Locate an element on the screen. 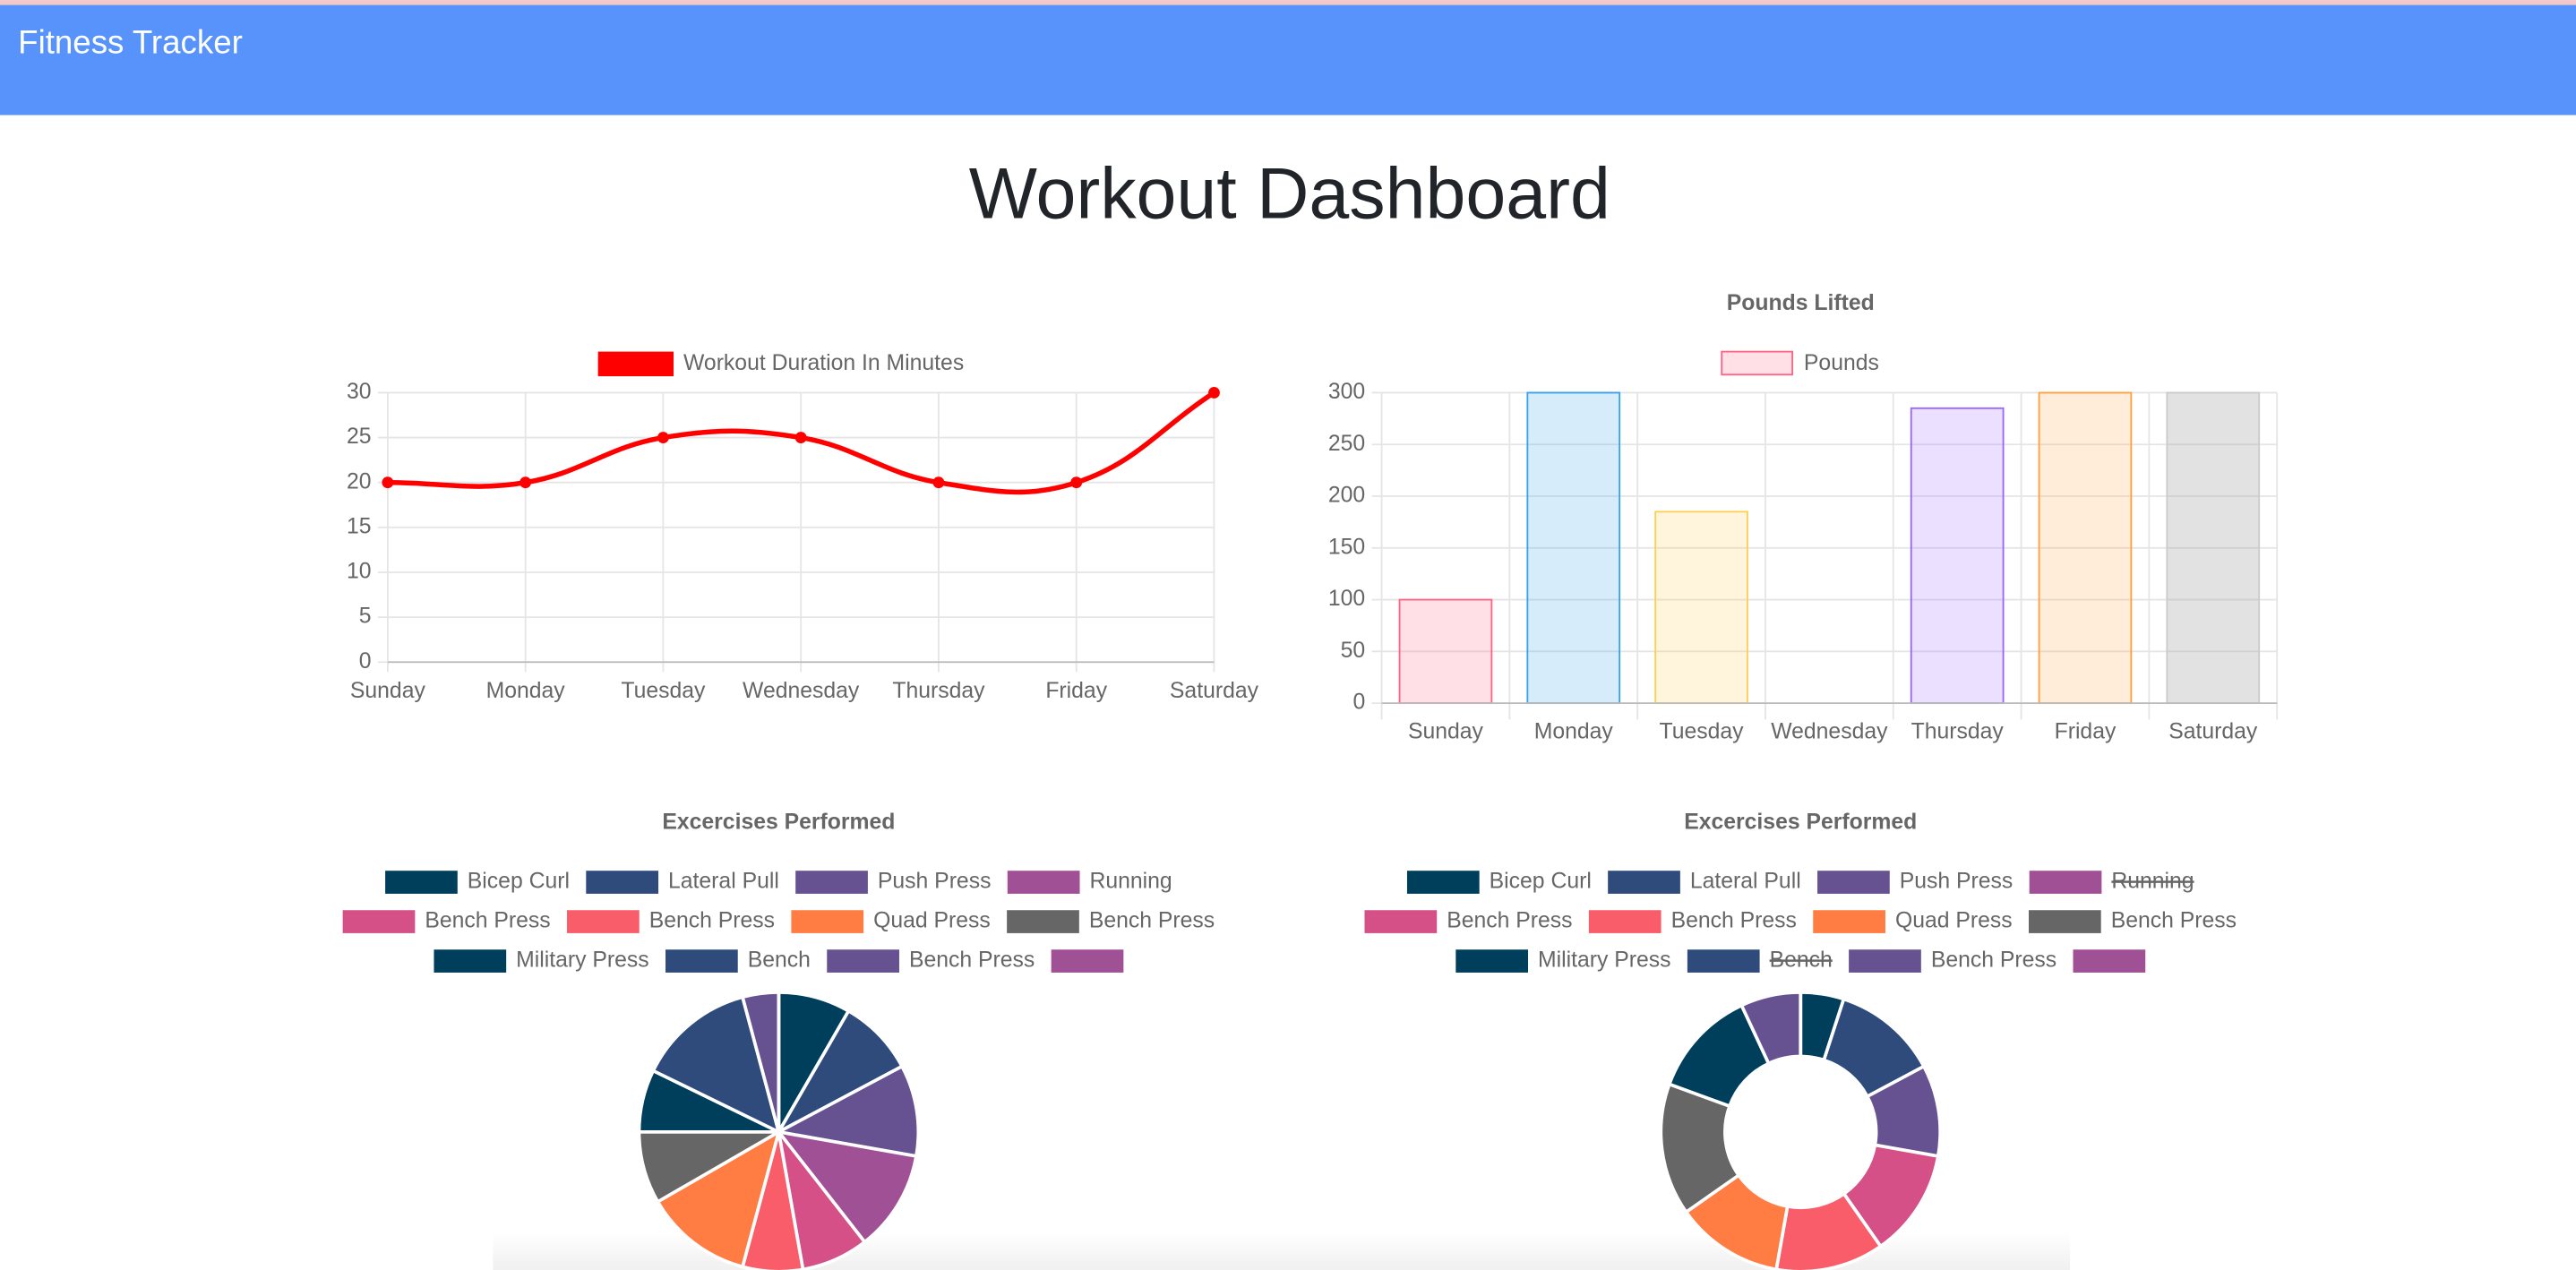 The height and width of the screenshot is (1270, 2576). y-tick-label: 200 is located at coordinates (1346, 496).